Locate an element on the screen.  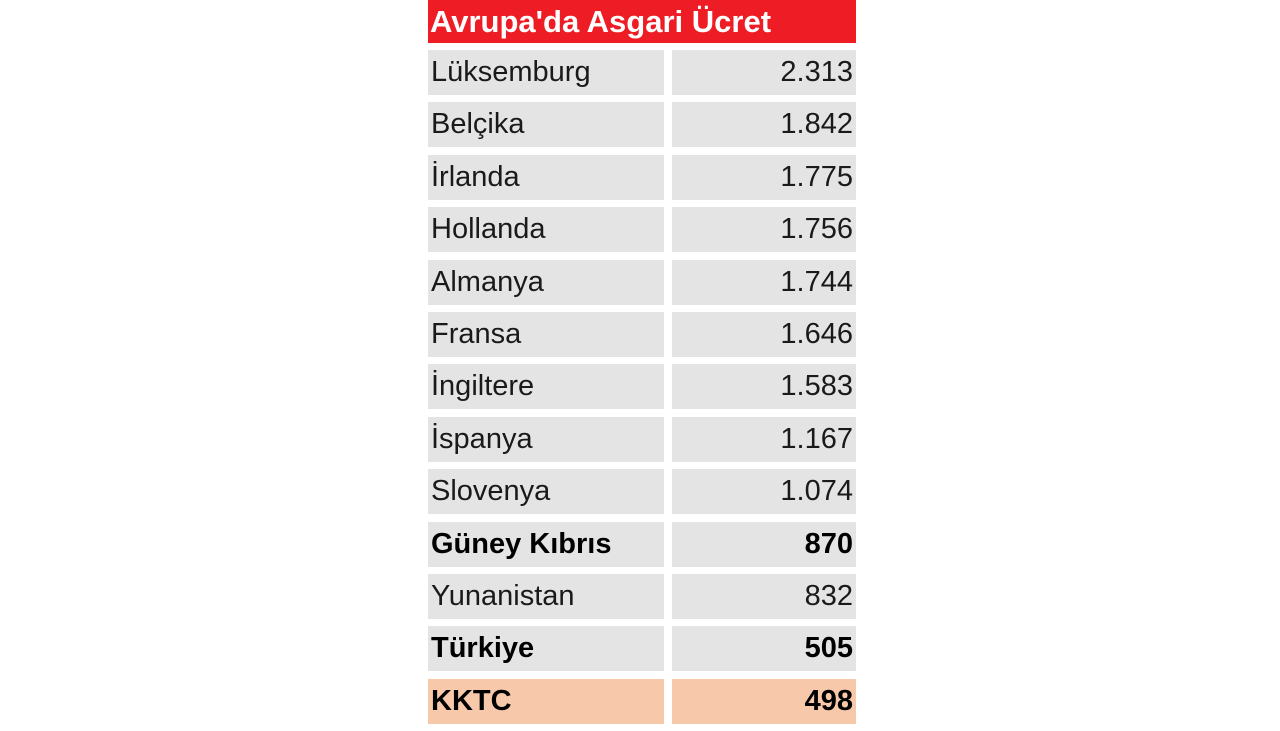
table-row: İngiltere 1.583 is located at coordinates (642, 387).